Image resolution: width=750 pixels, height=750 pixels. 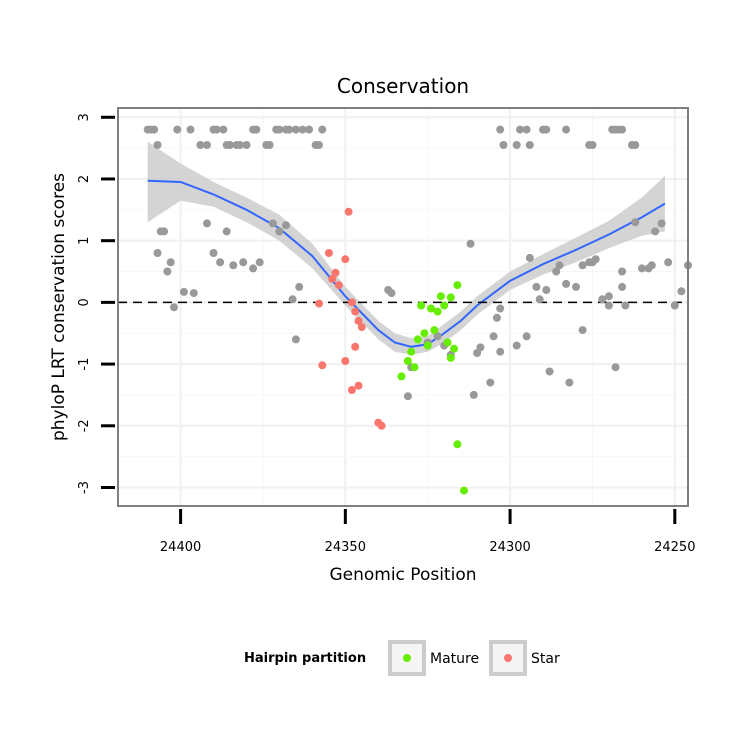 I want to click on legend-title: Hairpin partition, so click(x=305, y=658).